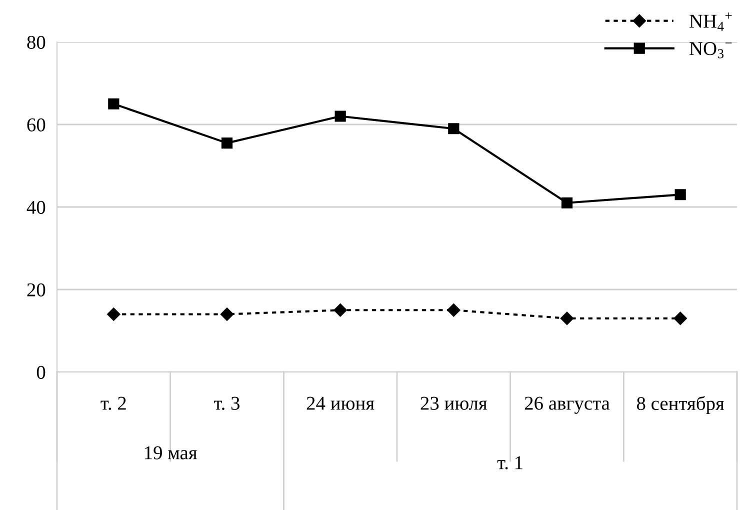 The width and height of the screenshot is (747, 510). What do you see at coordinates (41, 372) in the screenshot?
I see `y-tick-label: 0` at bounding box center [41, 372].